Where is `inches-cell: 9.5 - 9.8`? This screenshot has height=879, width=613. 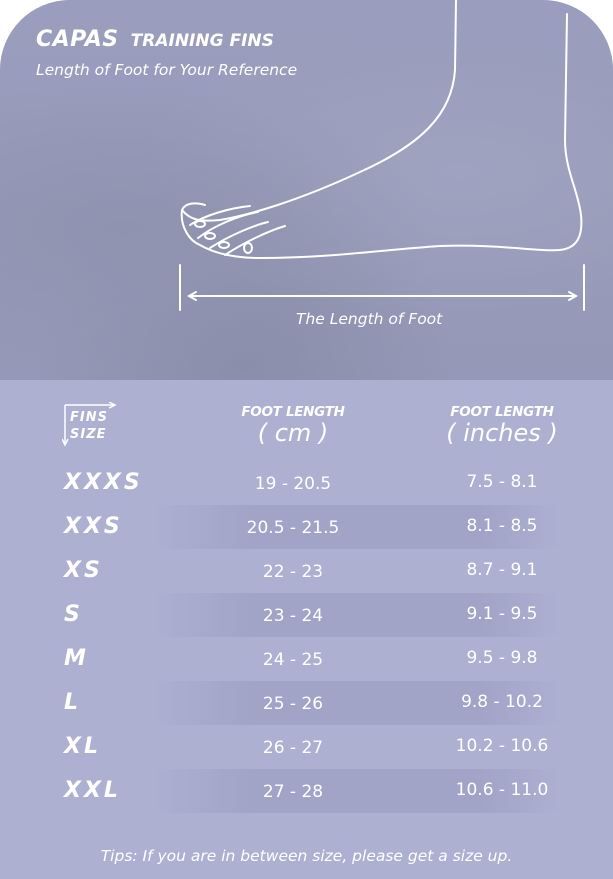 inches-cell: 9.5 - 9.8 is located at coordinates (502, 658).